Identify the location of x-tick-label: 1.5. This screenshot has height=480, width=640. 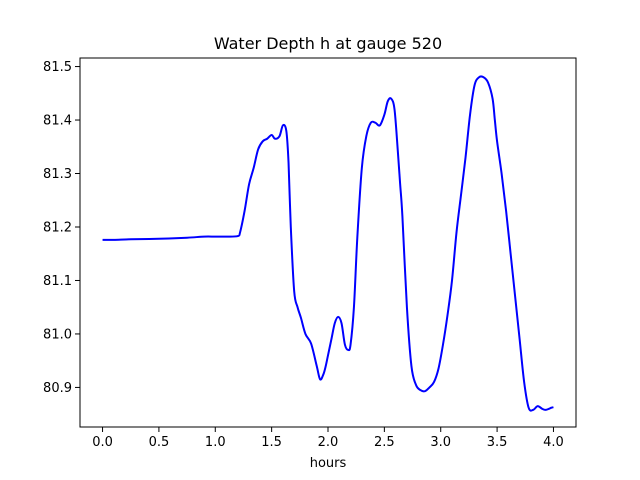
(271, 442).